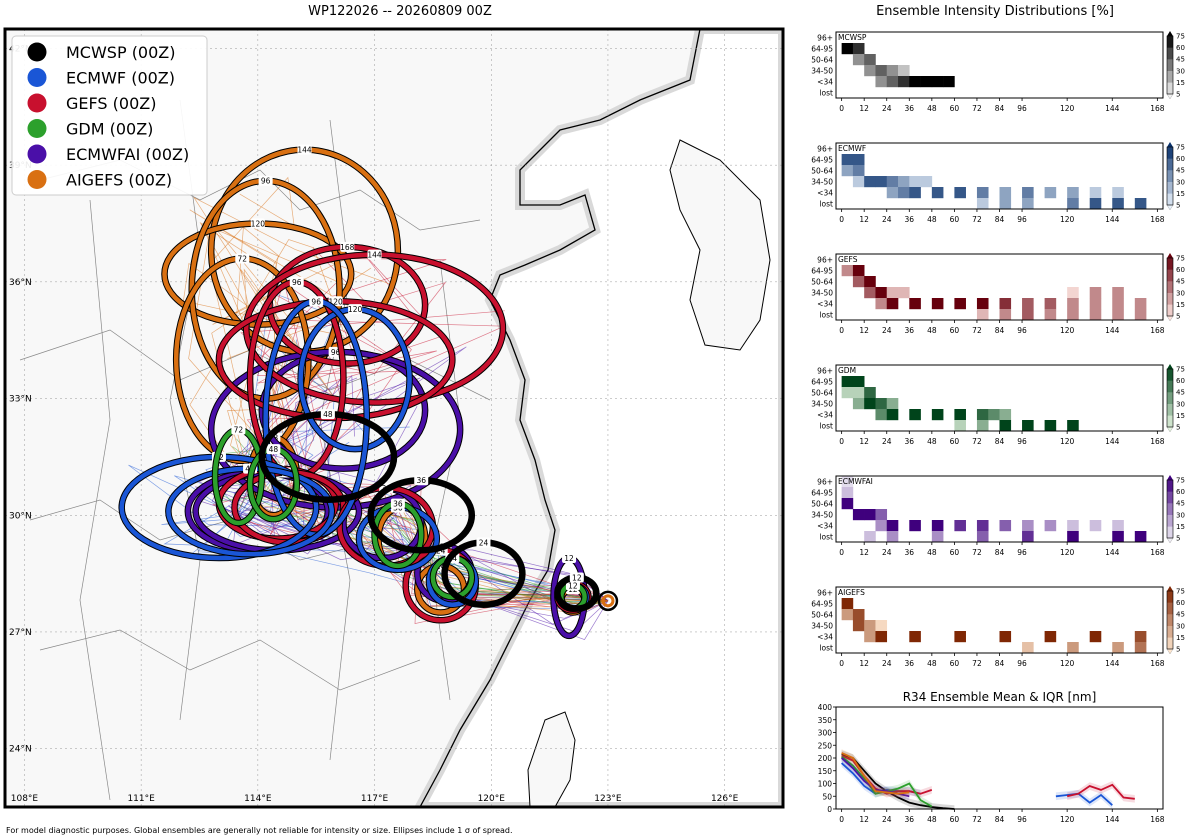  I want to click on colorbar-tick-label: 30, so click(1180, 182).